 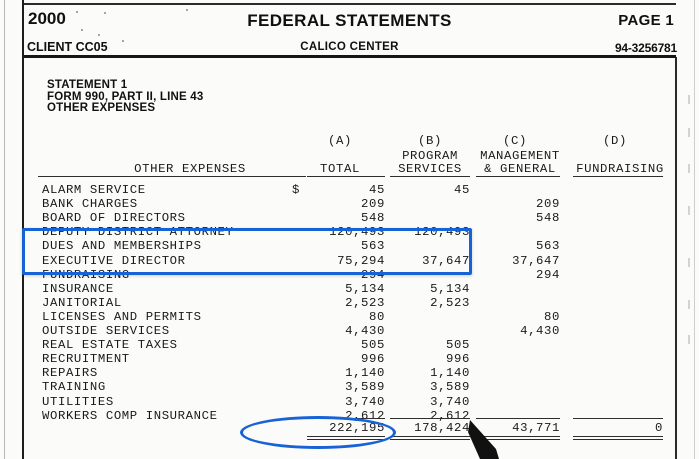 What do you see at coordinates (349, 275) in the screenshot?
I see `table-row: FUNDRAISING 294 294` at bounding box center [349, 275].